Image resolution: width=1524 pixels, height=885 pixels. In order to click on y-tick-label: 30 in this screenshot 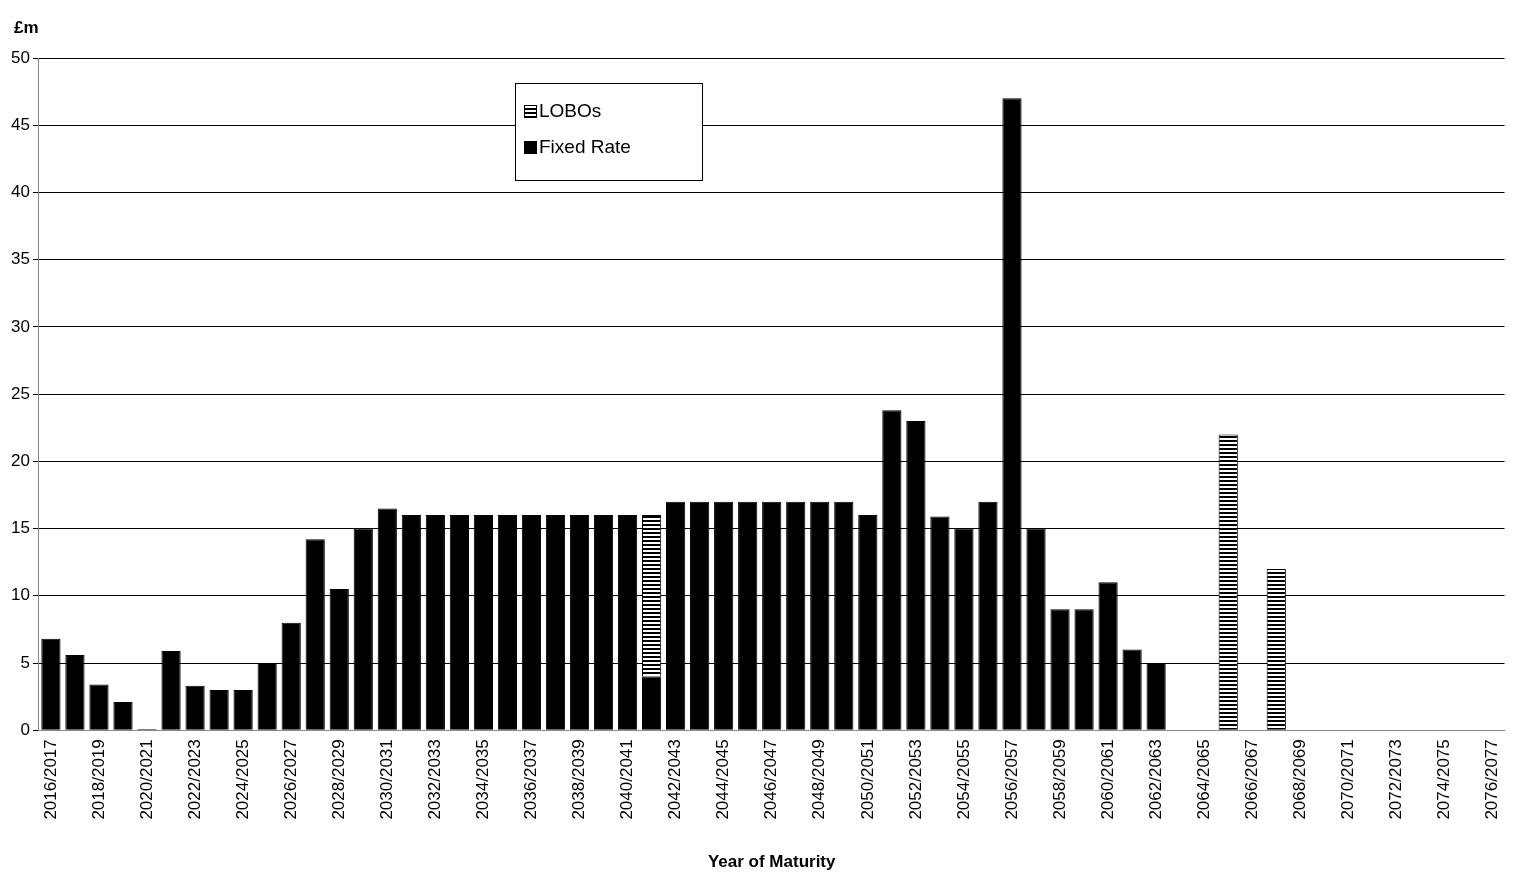, I will do `click(20, 326)`.